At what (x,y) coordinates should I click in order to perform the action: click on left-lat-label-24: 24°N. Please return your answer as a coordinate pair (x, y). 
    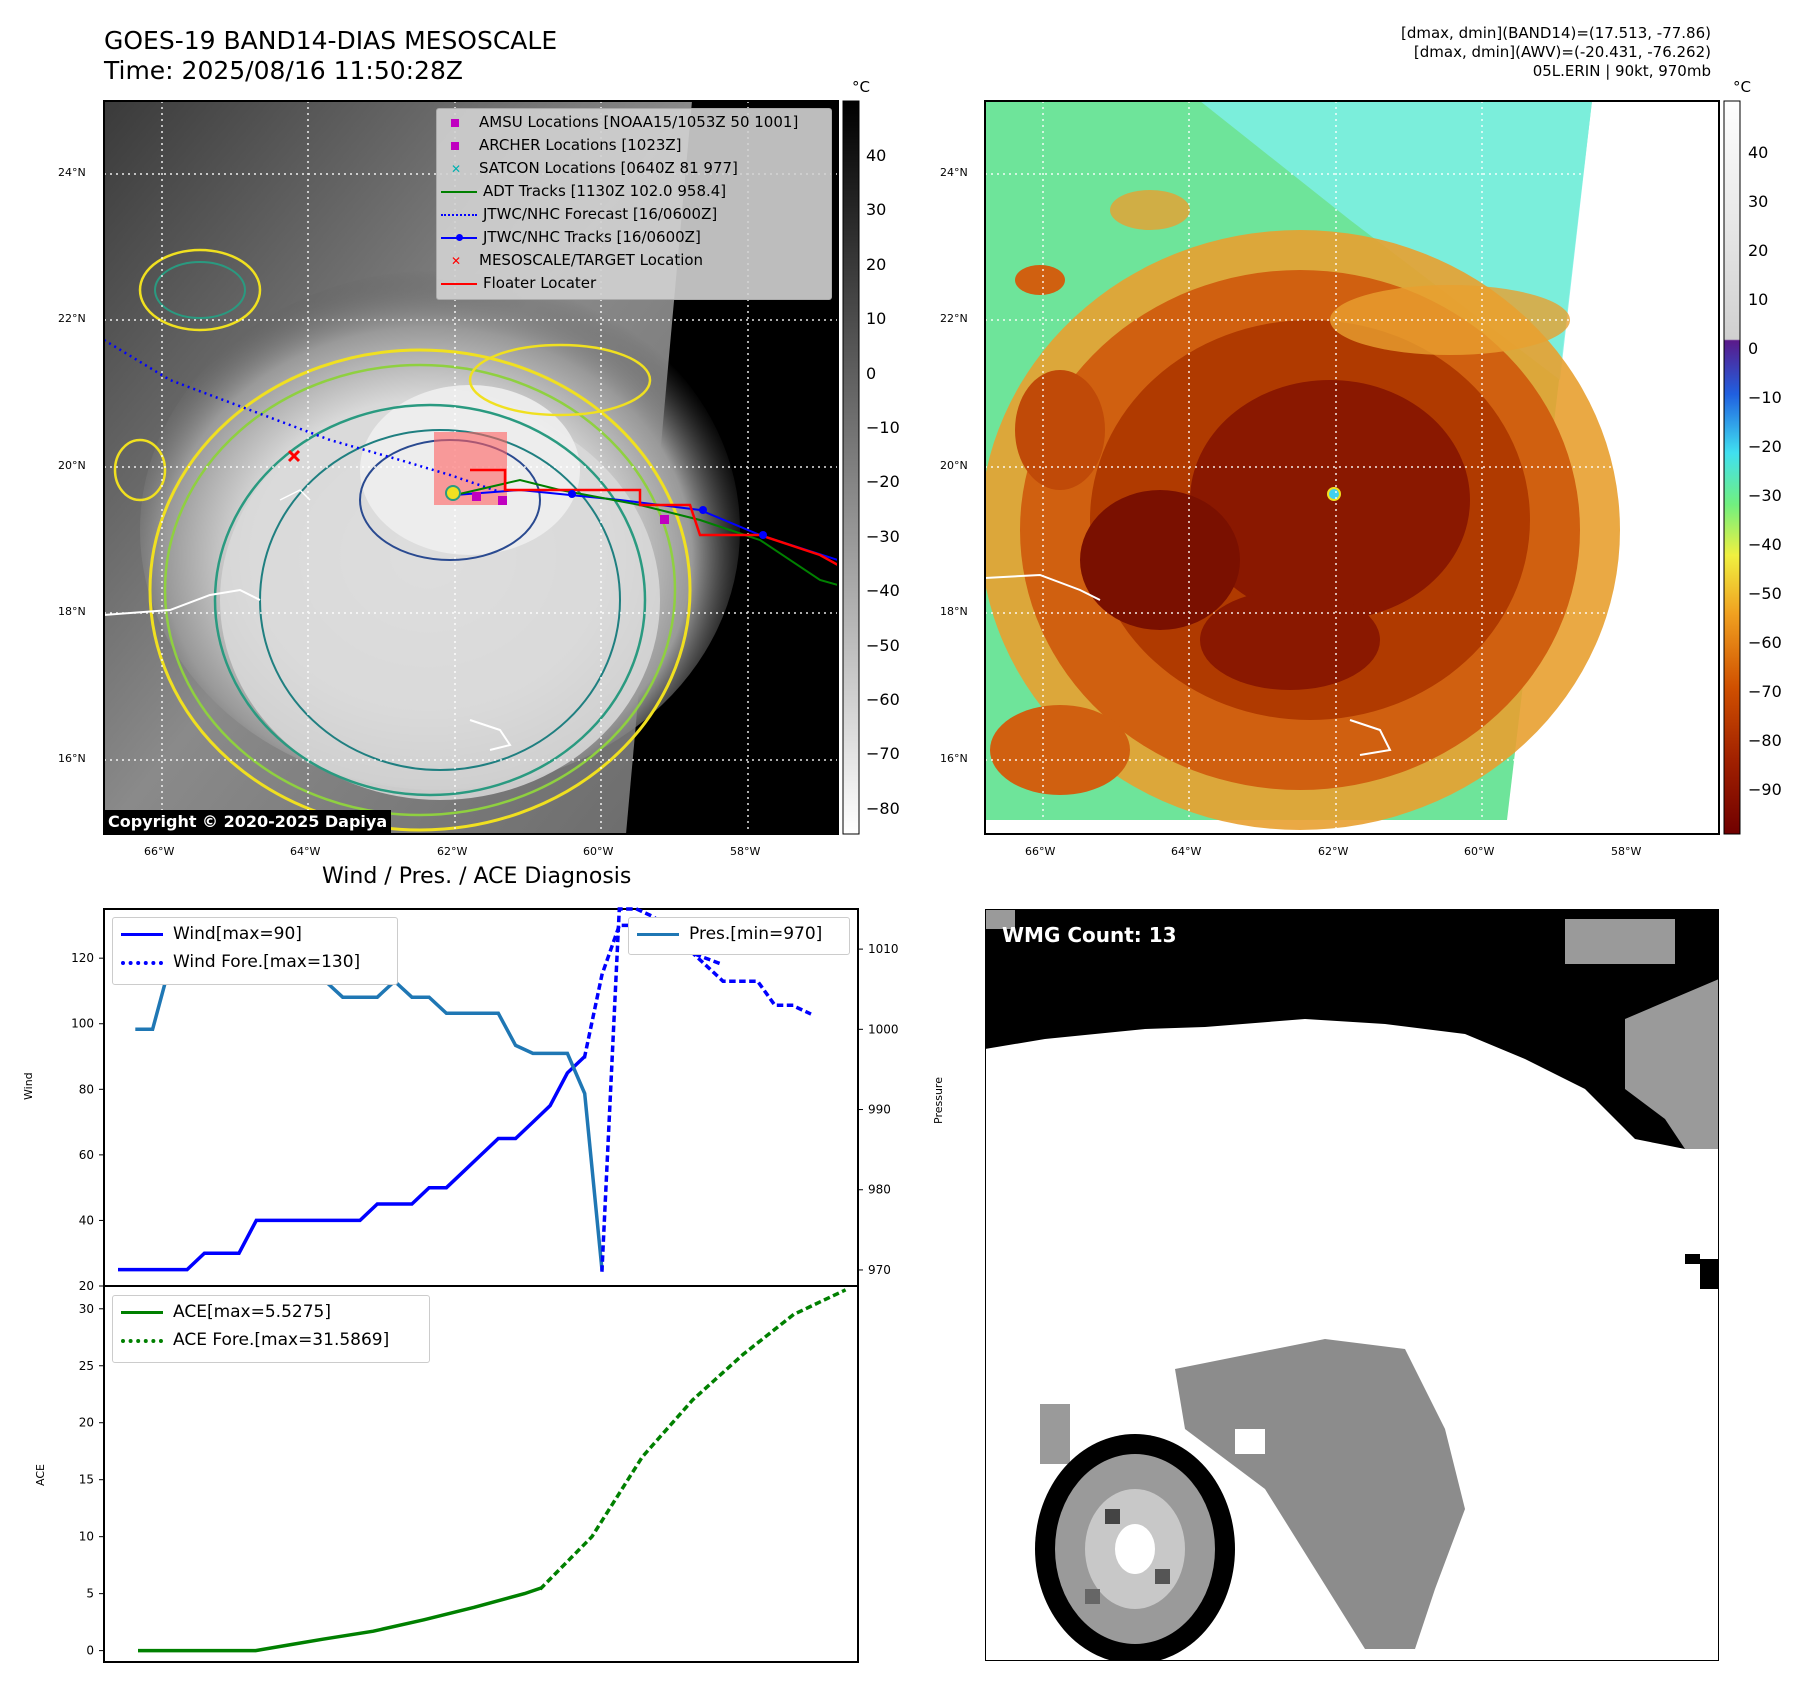
    Looking at the image, I should click on (72, 172).